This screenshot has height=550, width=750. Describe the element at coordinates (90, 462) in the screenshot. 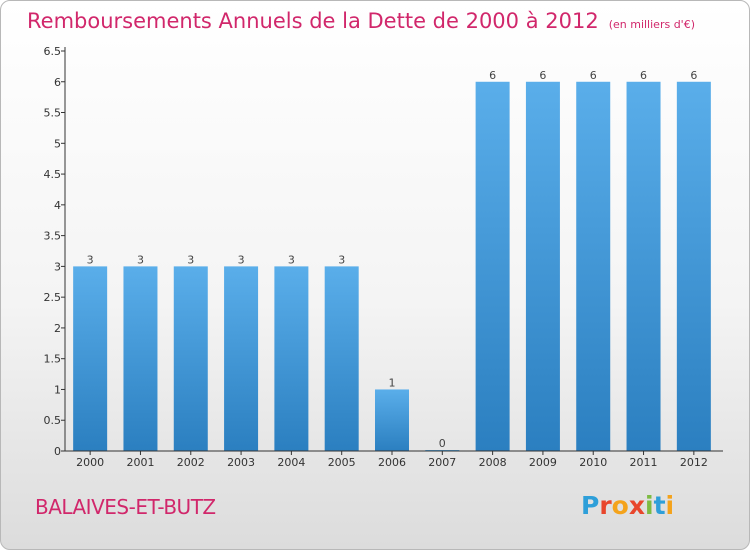

I see `x-tick-label: 2000` at that location.